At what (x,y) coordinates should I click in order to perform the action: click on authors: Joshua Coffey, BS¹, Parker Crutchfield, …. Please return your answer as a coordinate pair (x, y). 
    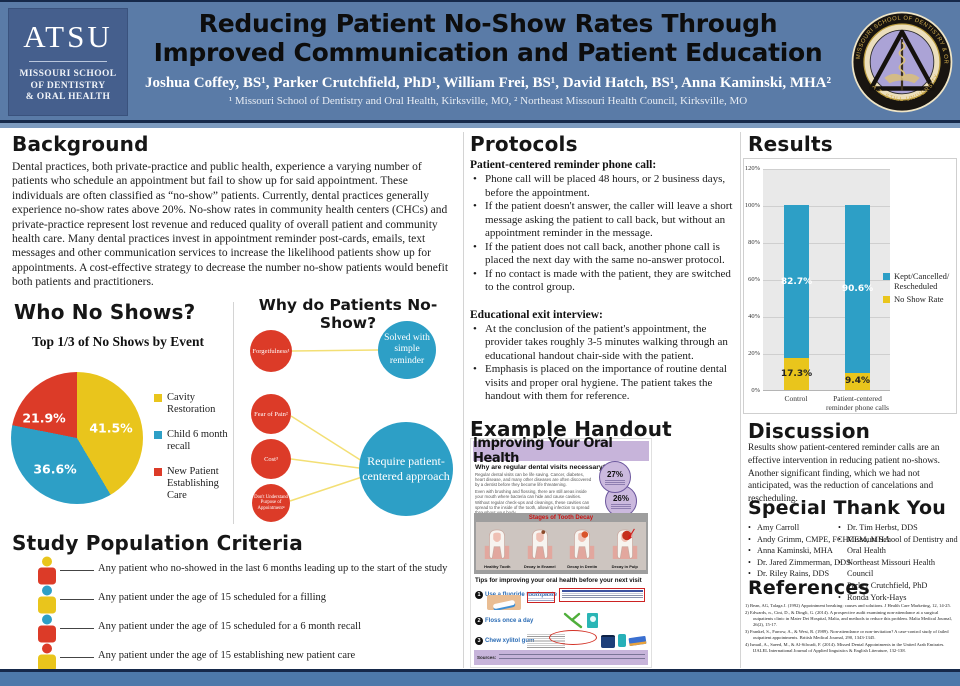
    Looking at the image, I should click on (488, 83).